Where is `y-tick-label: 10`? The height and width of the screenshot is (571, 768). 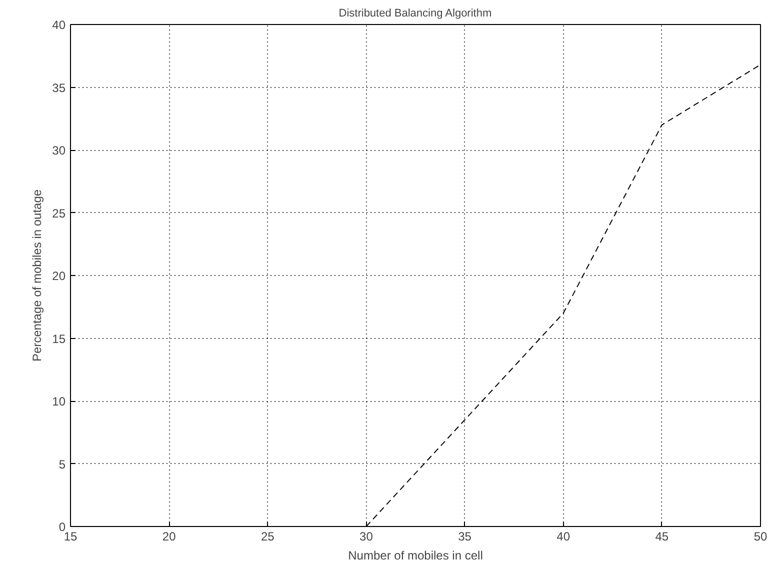
y-tick-label: 10 is located at coordinates (59, 401).